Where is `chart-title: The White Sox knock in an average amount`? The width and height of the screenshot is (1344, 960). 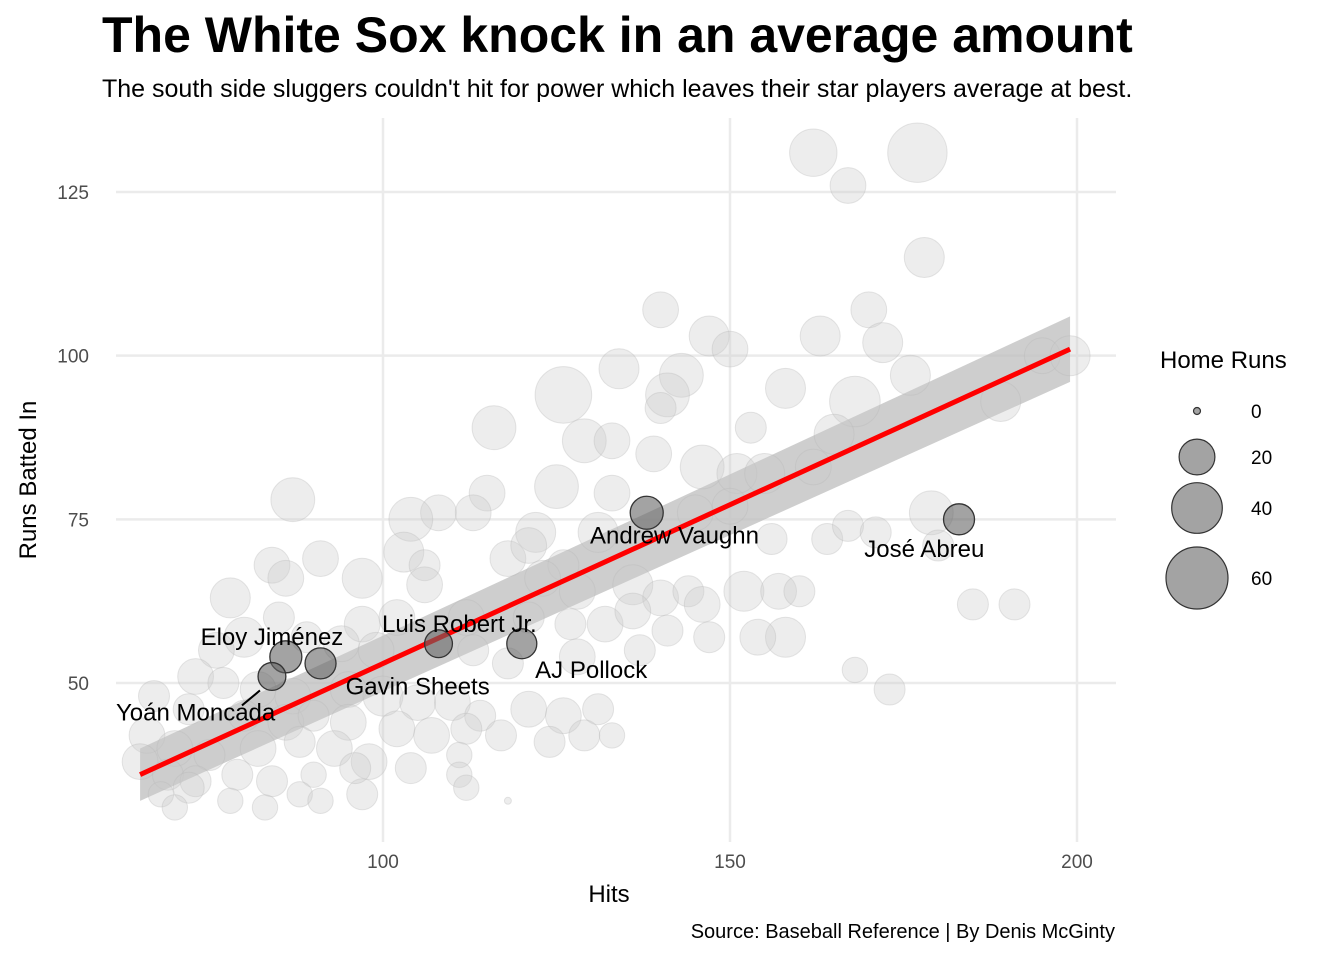 chart-title: The White Sox knock in an average amount is located at coordinates (617, 35).